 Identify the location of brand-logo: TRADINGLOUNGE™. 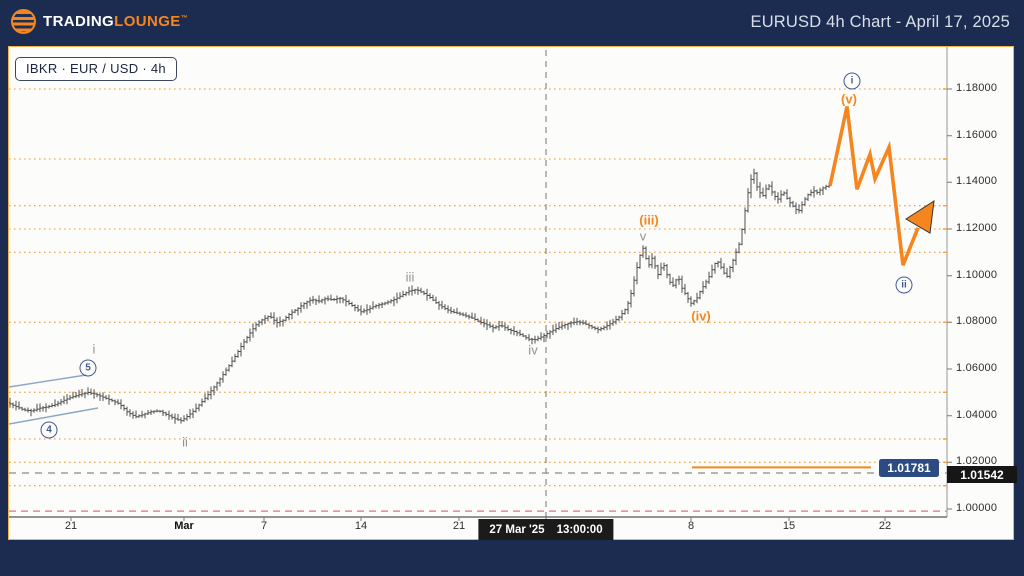
(99, 21).